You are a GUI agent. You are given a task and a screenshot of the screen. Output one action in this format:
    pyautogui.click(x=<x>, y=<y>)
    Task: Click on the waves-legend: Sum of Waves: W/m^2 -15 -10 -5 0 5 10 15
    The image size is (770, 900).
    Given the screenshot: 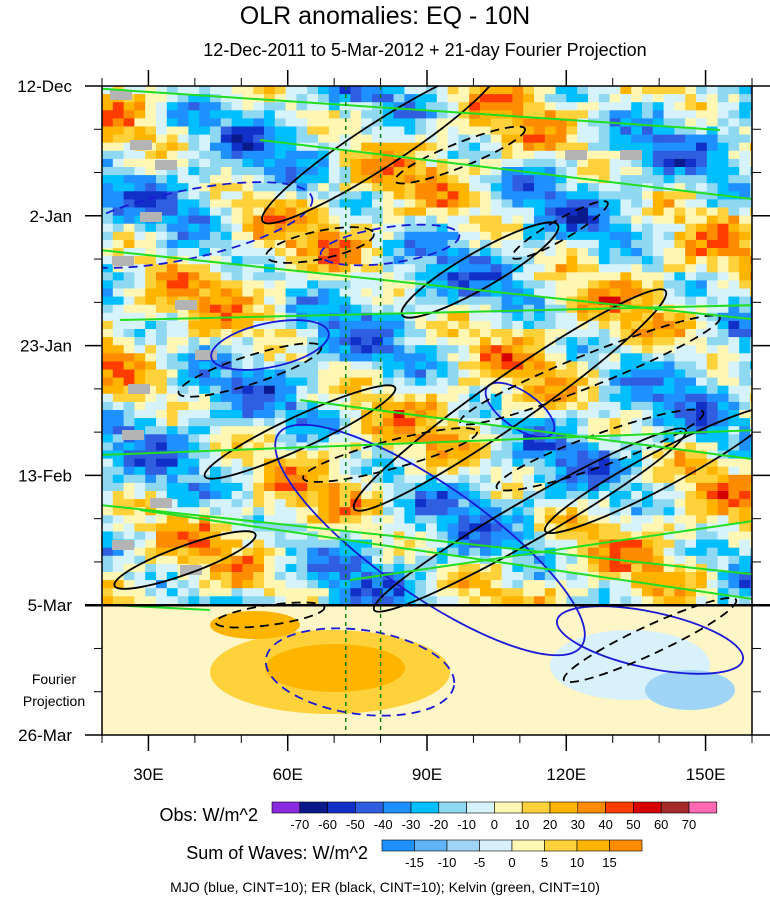 What is the action you would take?
    pyautogui.click(x=414, y=854)
    